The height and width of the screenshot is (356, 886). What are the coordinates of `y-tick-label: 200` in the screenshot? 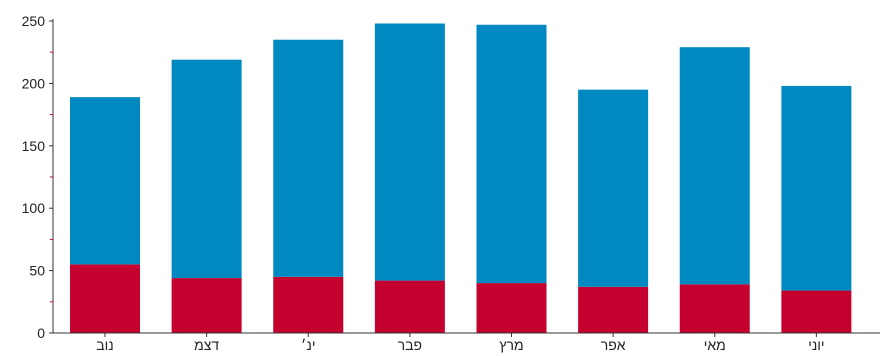 It's located at (34, 83).